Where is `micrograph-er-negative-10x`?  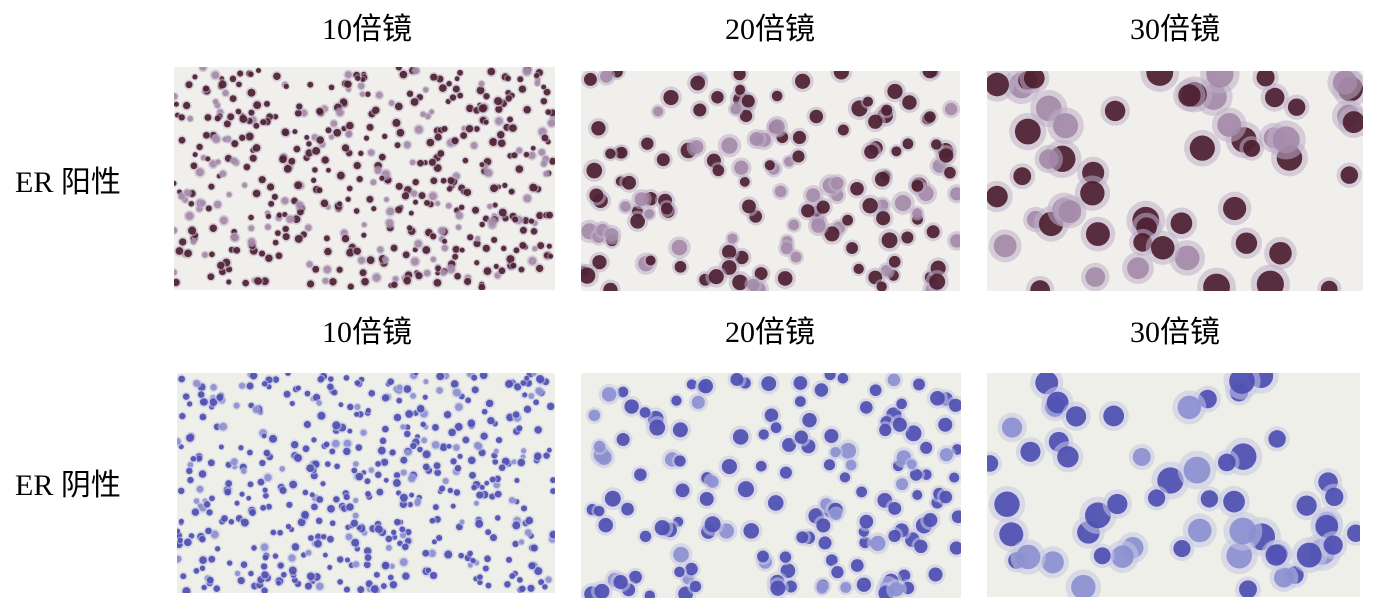 micrograph-er-negative-10x is located at coordinates (366, 483).